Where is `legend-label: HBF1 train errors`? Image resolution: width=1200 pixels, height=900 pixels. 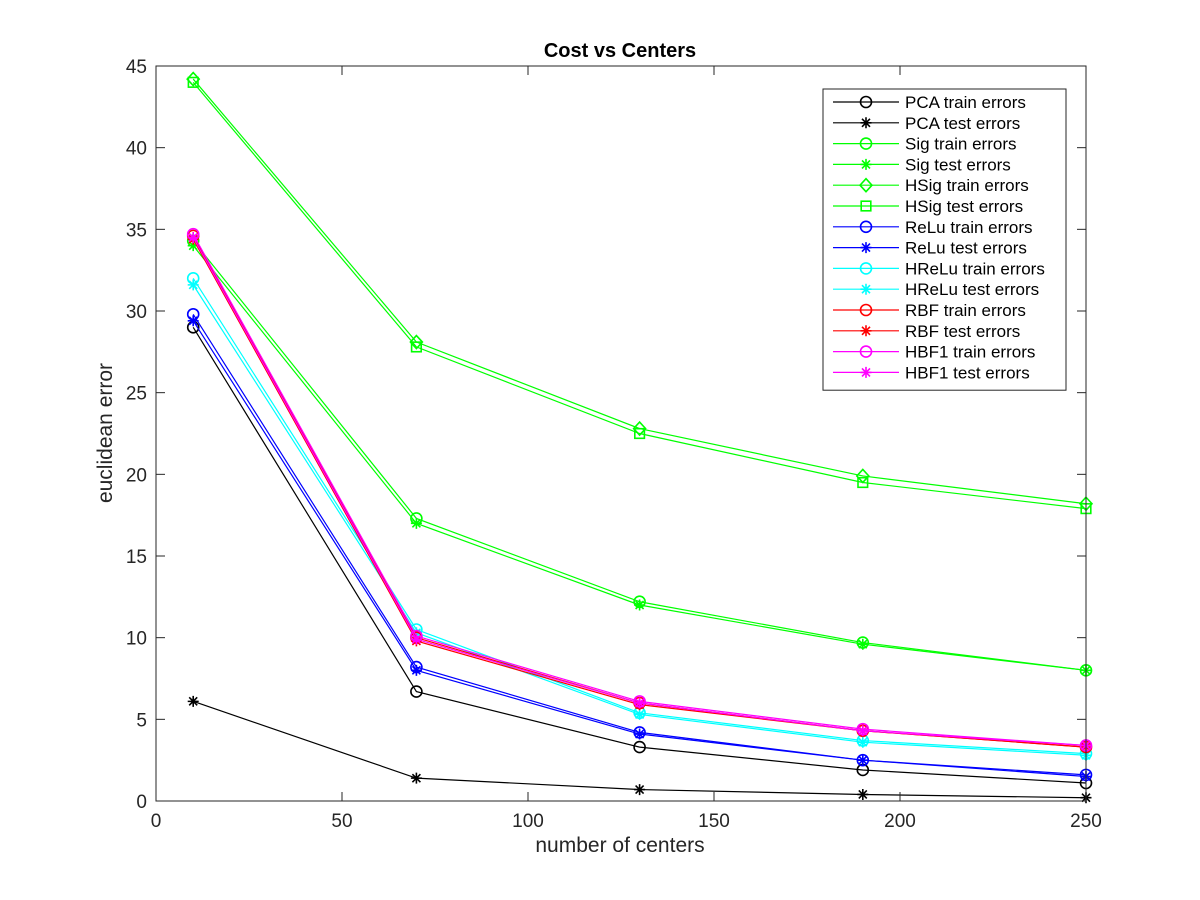
legend-label: HBF1 train errors is located at coordinates (970, 352).